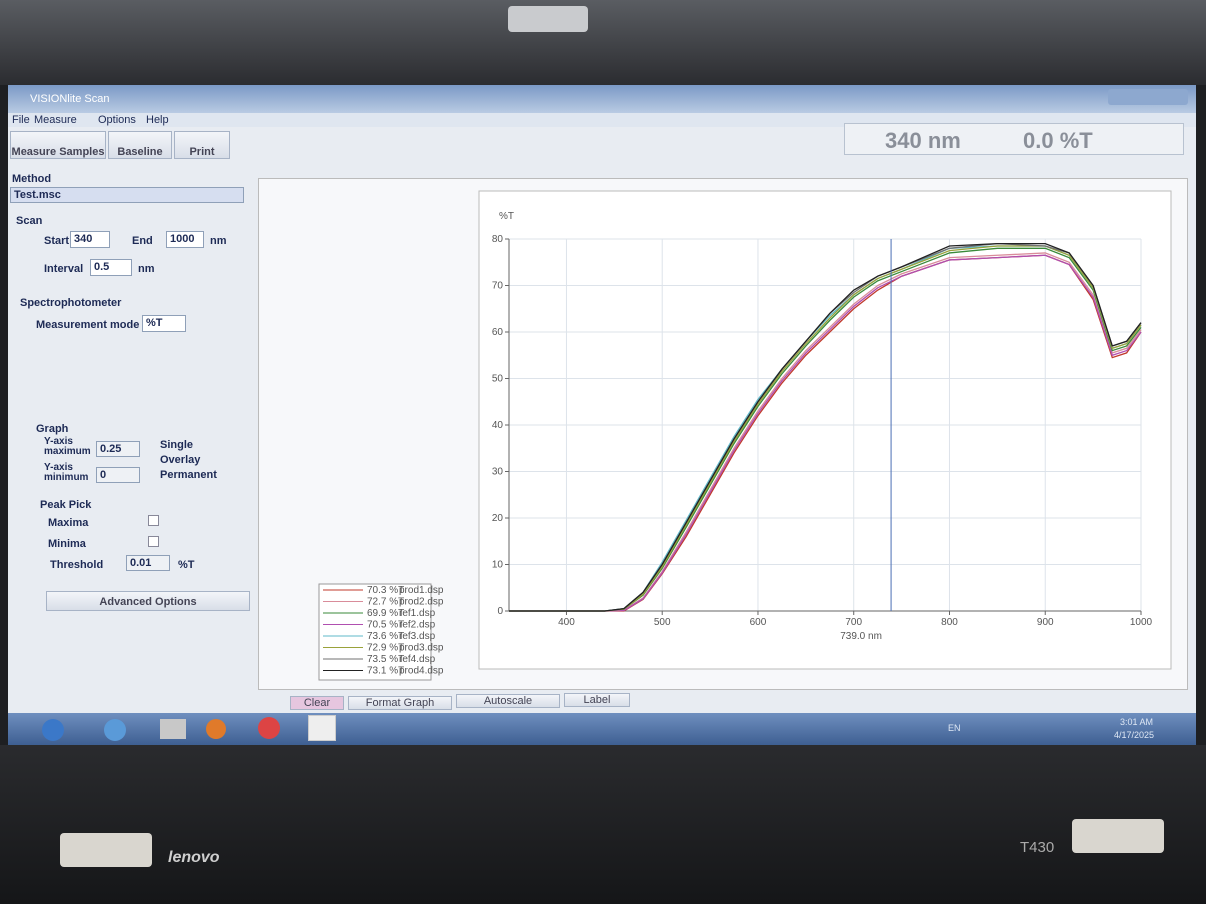 The width and height of the screenshot is (1206, 904). Describe the element at coordinates (548, 19) in the screenshot. I see `webcam` at that location.